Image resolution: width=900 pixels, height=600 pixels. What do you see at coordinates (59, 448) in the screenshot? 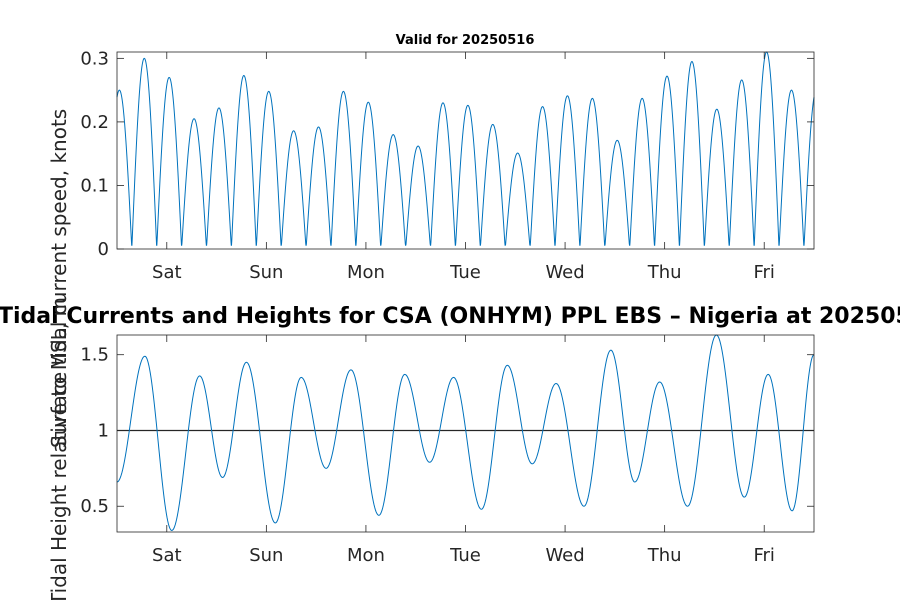
I see `height-y-axis-label: Tidal Height relative to MSL, m` at bounding box center [59, 448].